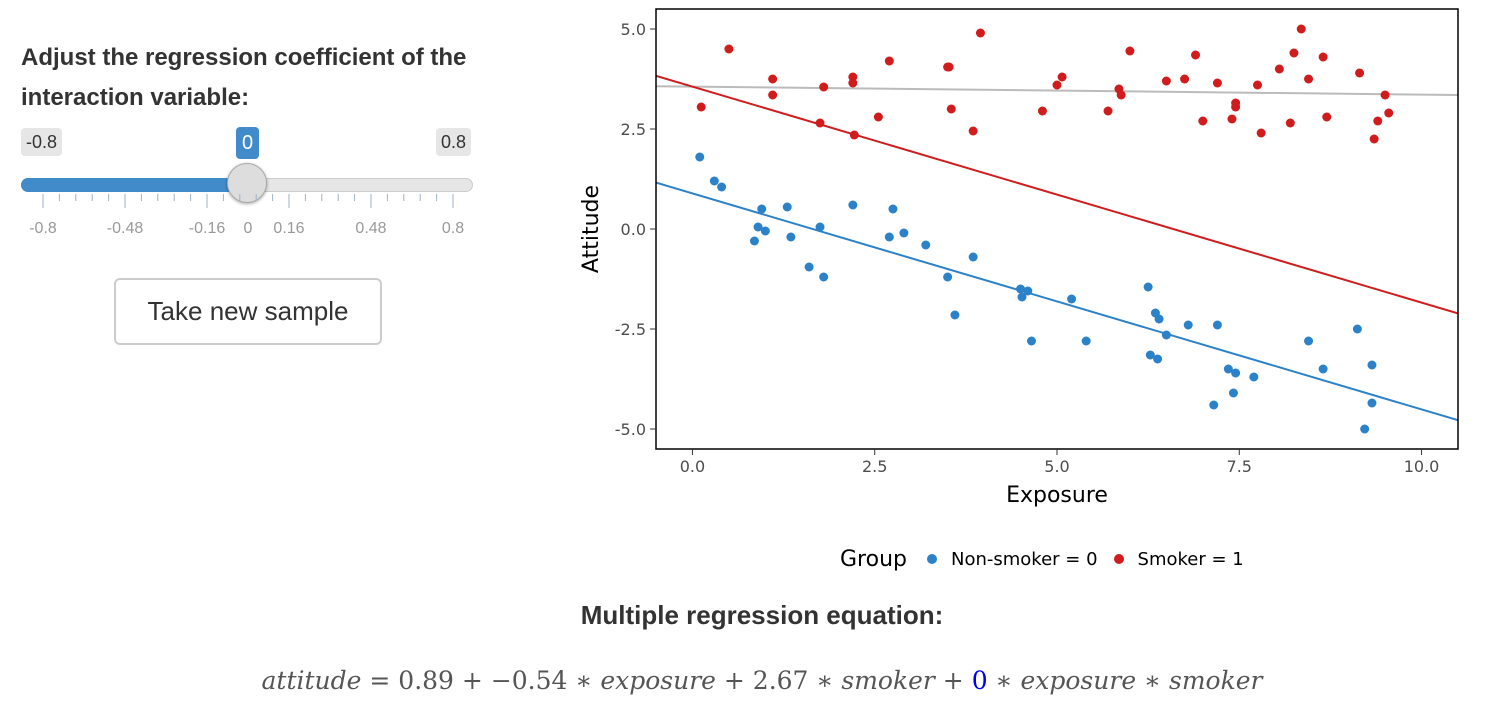 Image resolution: width=1486 pixels, height=718 pixels. I want to click on eq-lhs: attitude, so click(311, 680).